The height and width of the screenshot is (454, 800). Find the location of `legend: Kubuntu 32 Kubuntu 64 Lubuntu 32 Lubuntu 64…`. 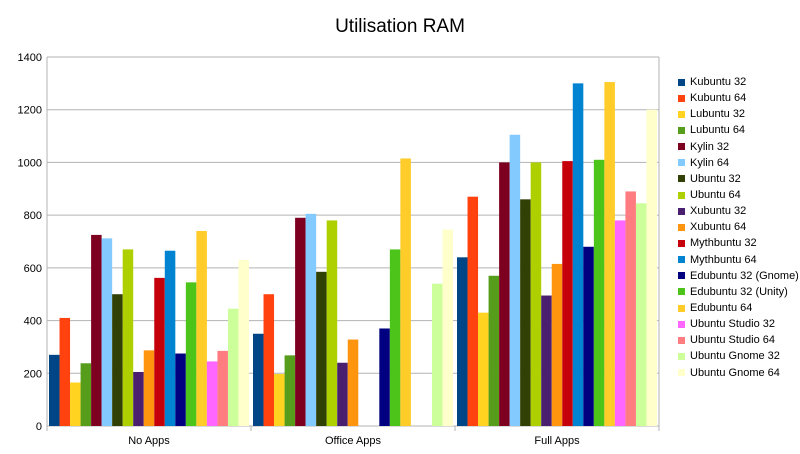

legend: Kubuntu 32 Kubuntu 64 Lubuntu 32 Lubuntu 64… is located at coordinates (738, 227).